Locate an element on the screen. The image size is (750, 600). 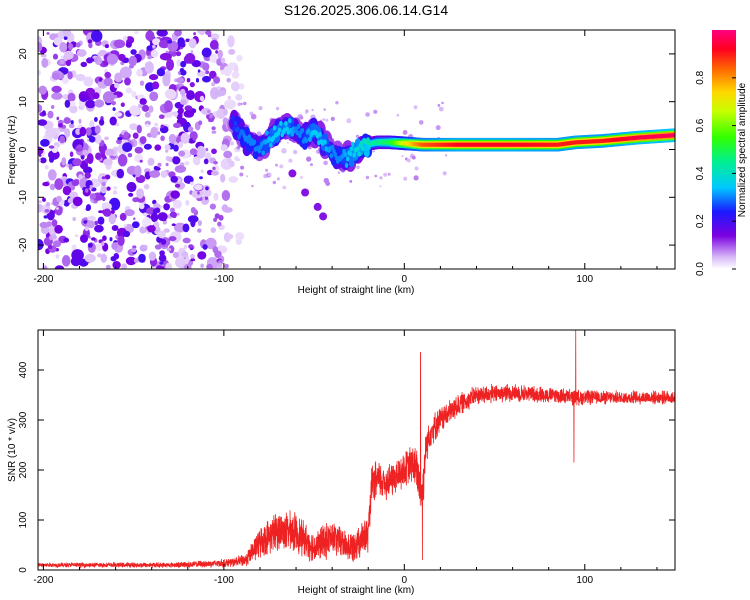
colorbar-gradient is located at coordinates (724, 149).